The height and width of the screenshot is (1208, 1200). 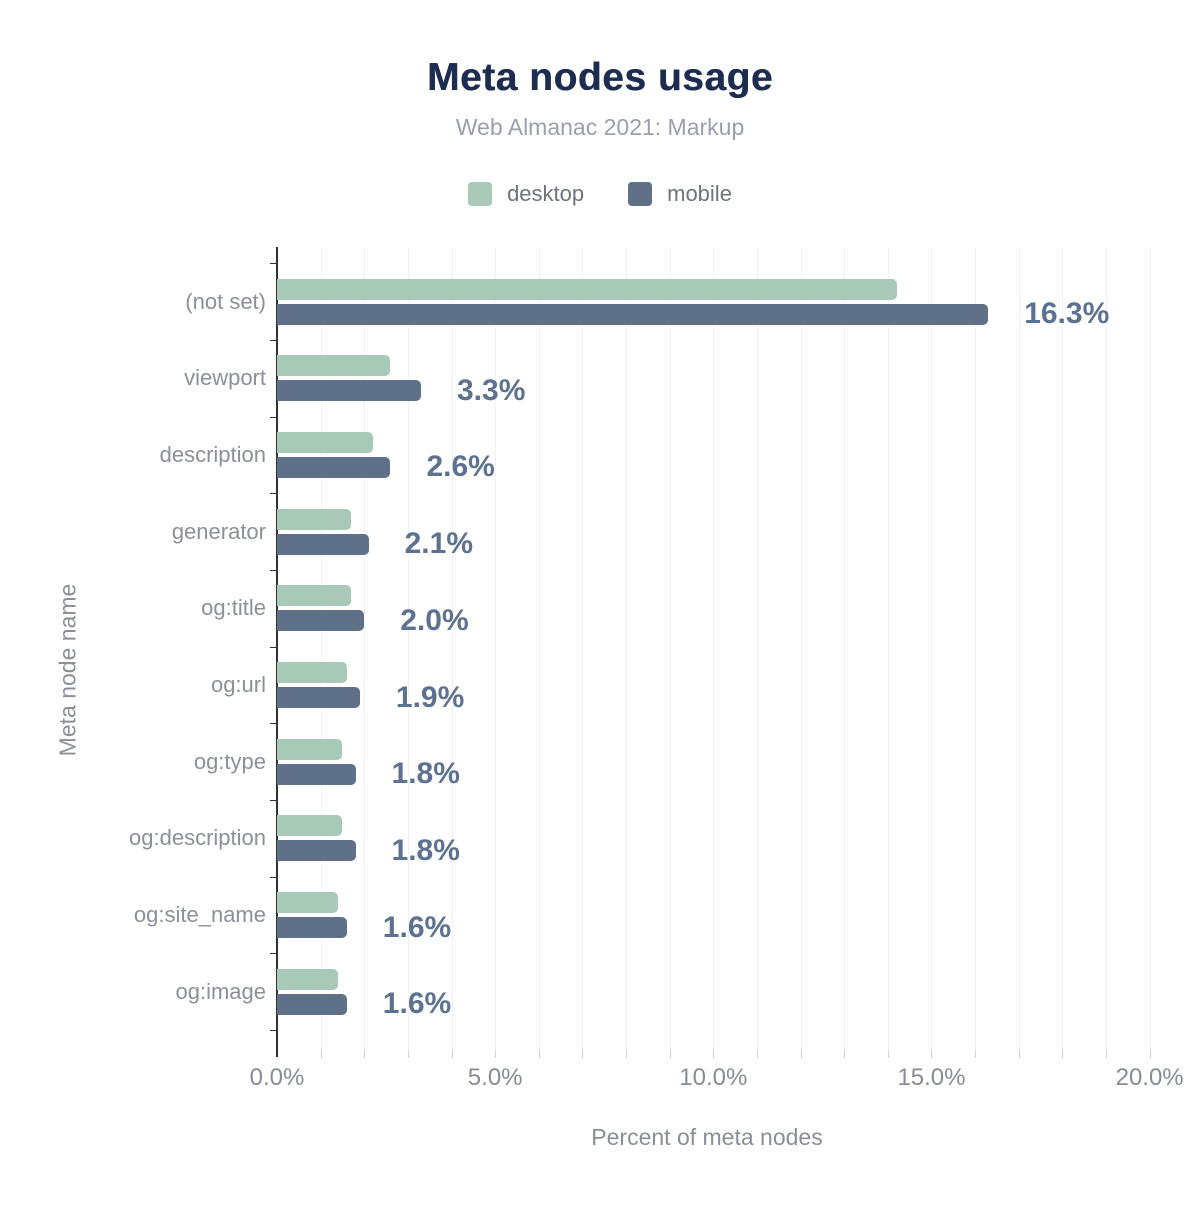 I want to click on gridline-11pct, so click(x=757, y=648).